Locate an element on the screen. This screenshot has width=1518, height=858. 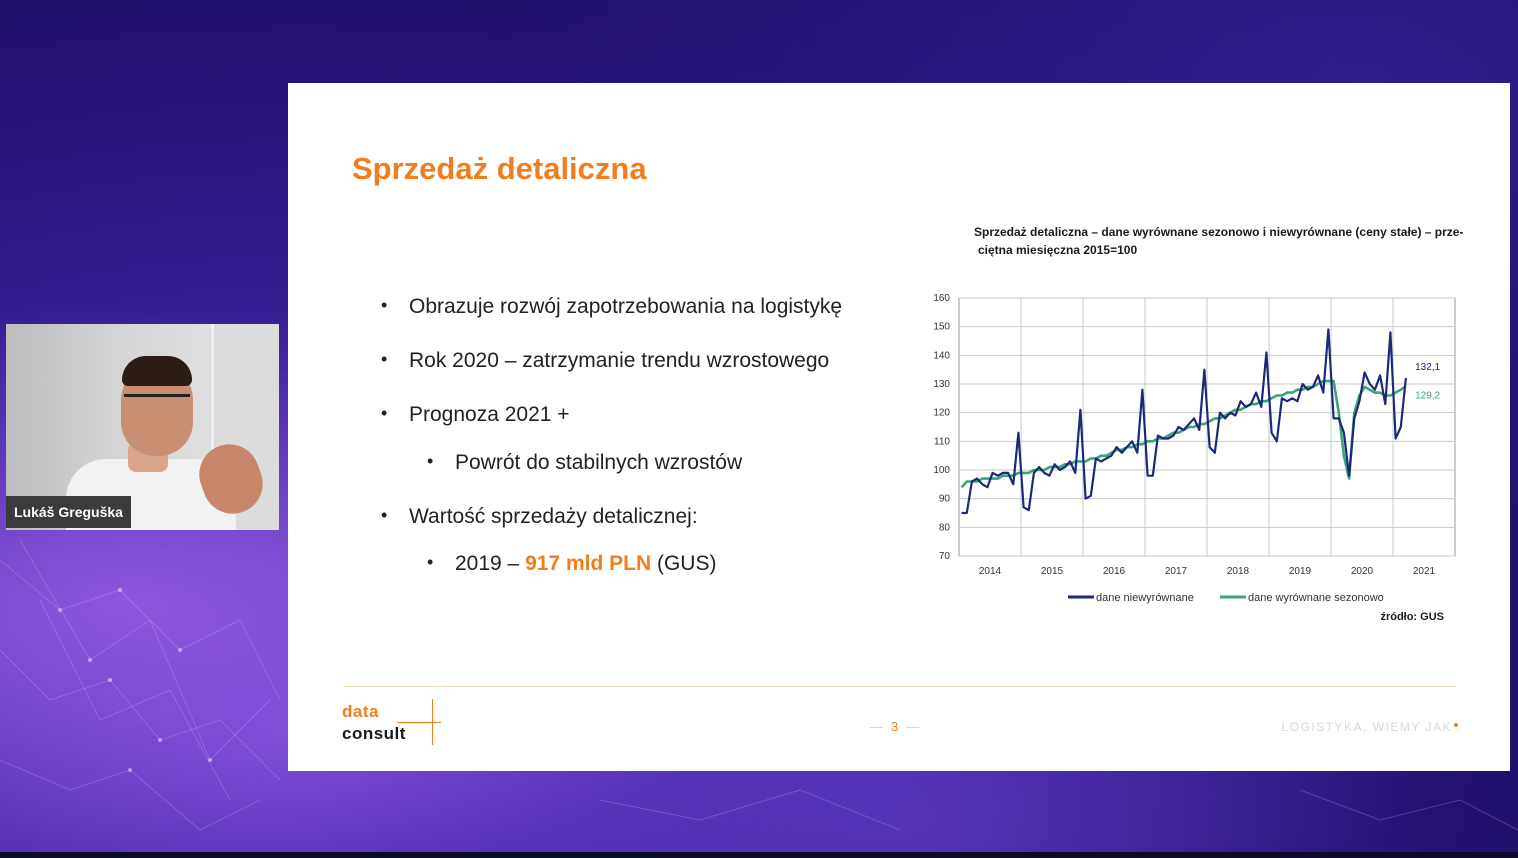
bottom-bar is located at coordinates (759, 855).